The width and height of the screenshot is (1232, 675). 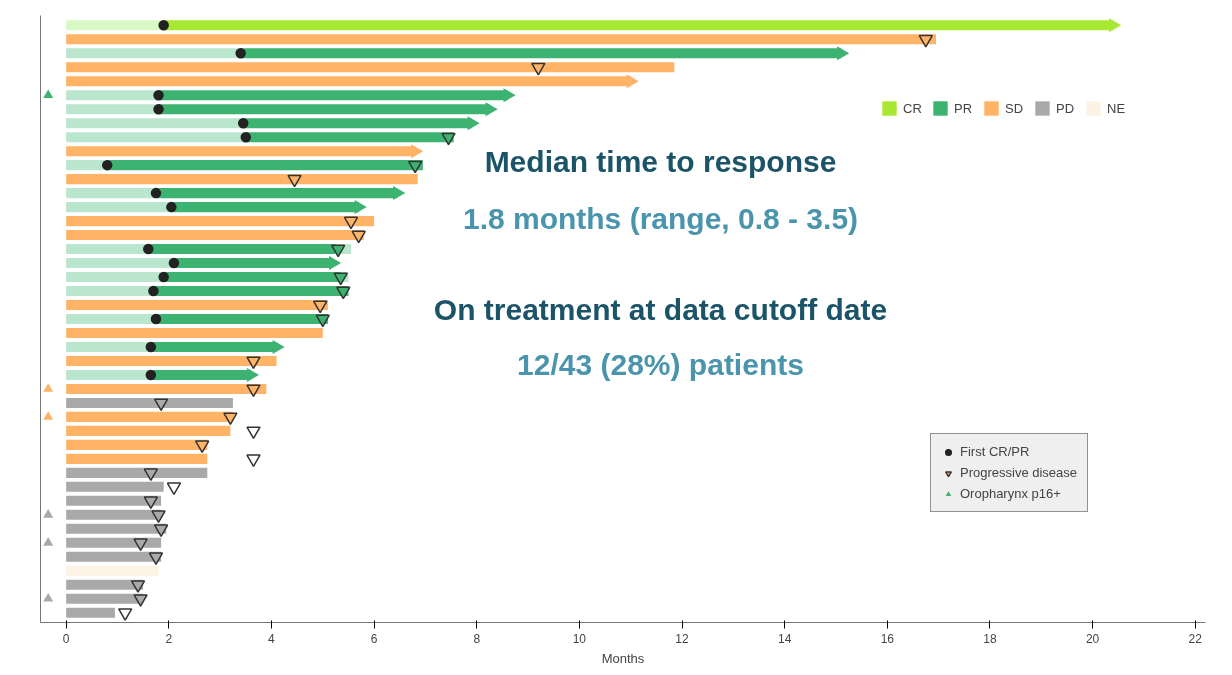 What do you see at coordinates (1195, 638) in the screenshot?
I see `x-tick-label: 22` at bounding box center [1195, 638].